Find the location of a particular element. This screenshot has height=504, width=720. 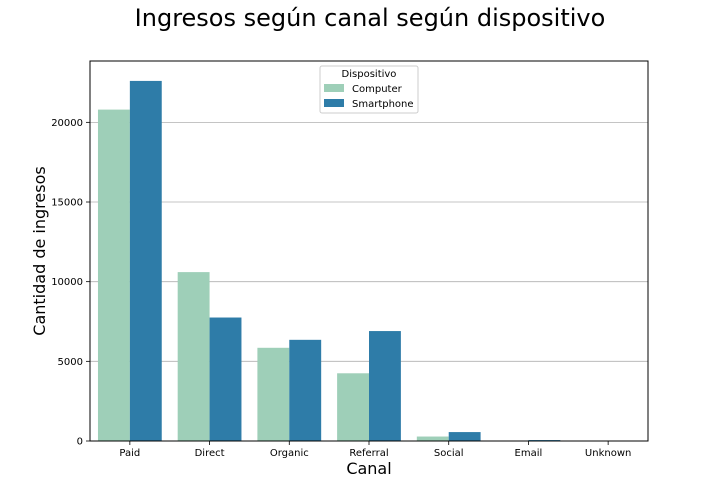

legend-box is located at coordinates (369, 89).